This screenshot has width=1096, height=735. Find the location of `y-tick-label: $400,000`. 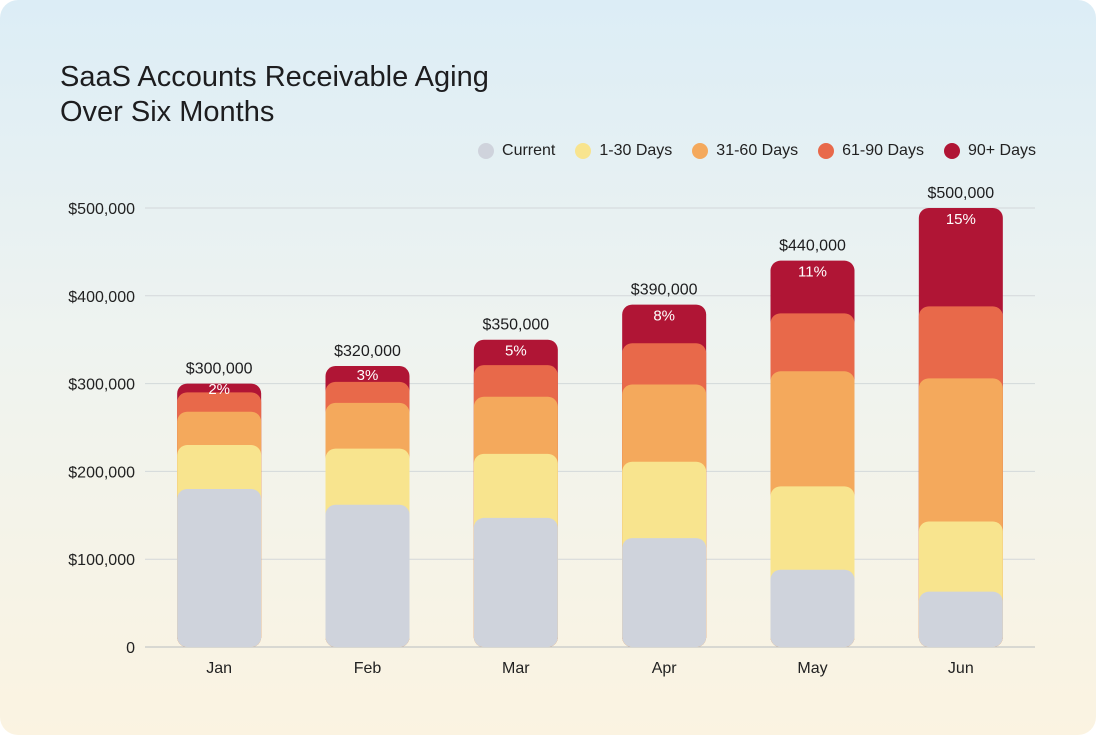

y-tick-label: $400,000 is located at coordinates (101, 297).